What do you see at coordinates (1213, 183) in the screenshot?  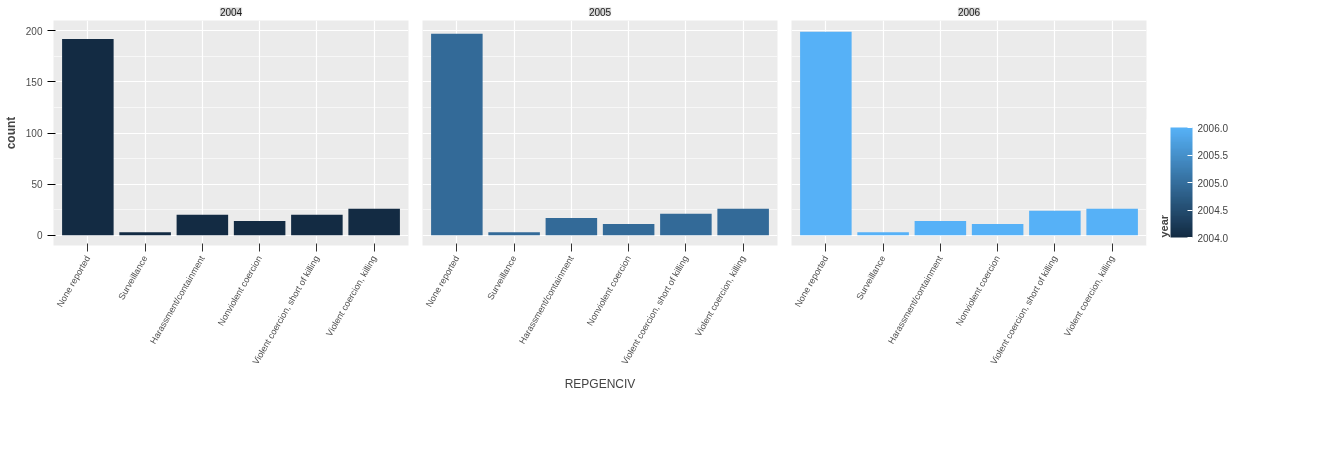 I see `color-bar-label: 2005.0` at bounding box center [1213, 183].